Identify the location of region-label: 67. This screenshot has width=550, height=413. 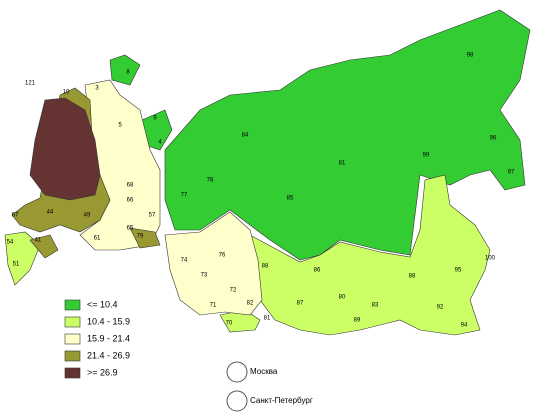
(15, 216).